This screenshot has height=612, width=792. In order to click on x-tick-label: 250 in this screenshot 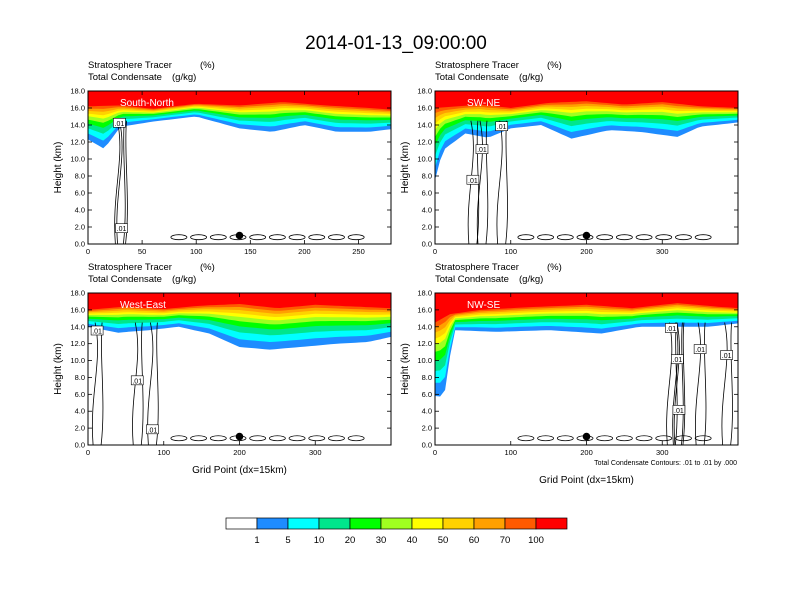, I will do `click(358, 251)`.